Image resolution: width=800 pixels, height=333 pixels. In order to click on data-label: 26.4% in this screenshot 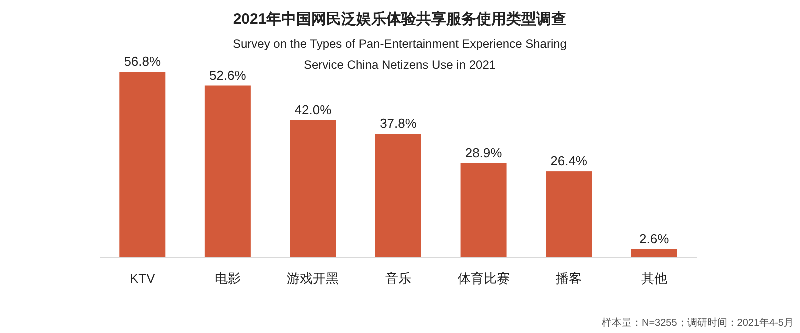, I will do `click(569, 161)`.